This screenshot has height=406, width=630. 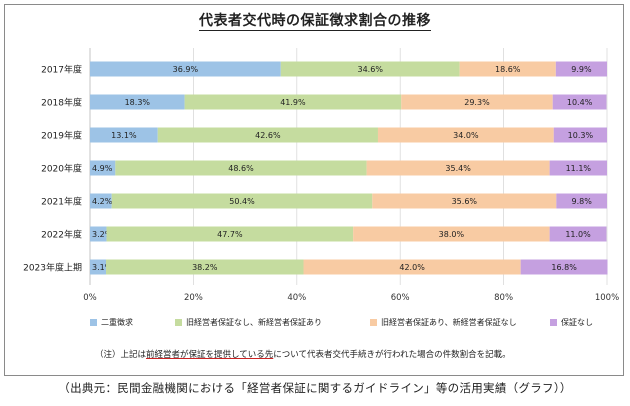 I want to click on legend-item: 旧経営者保証あり、新経営者保証なし, so click(x=443, y=322).